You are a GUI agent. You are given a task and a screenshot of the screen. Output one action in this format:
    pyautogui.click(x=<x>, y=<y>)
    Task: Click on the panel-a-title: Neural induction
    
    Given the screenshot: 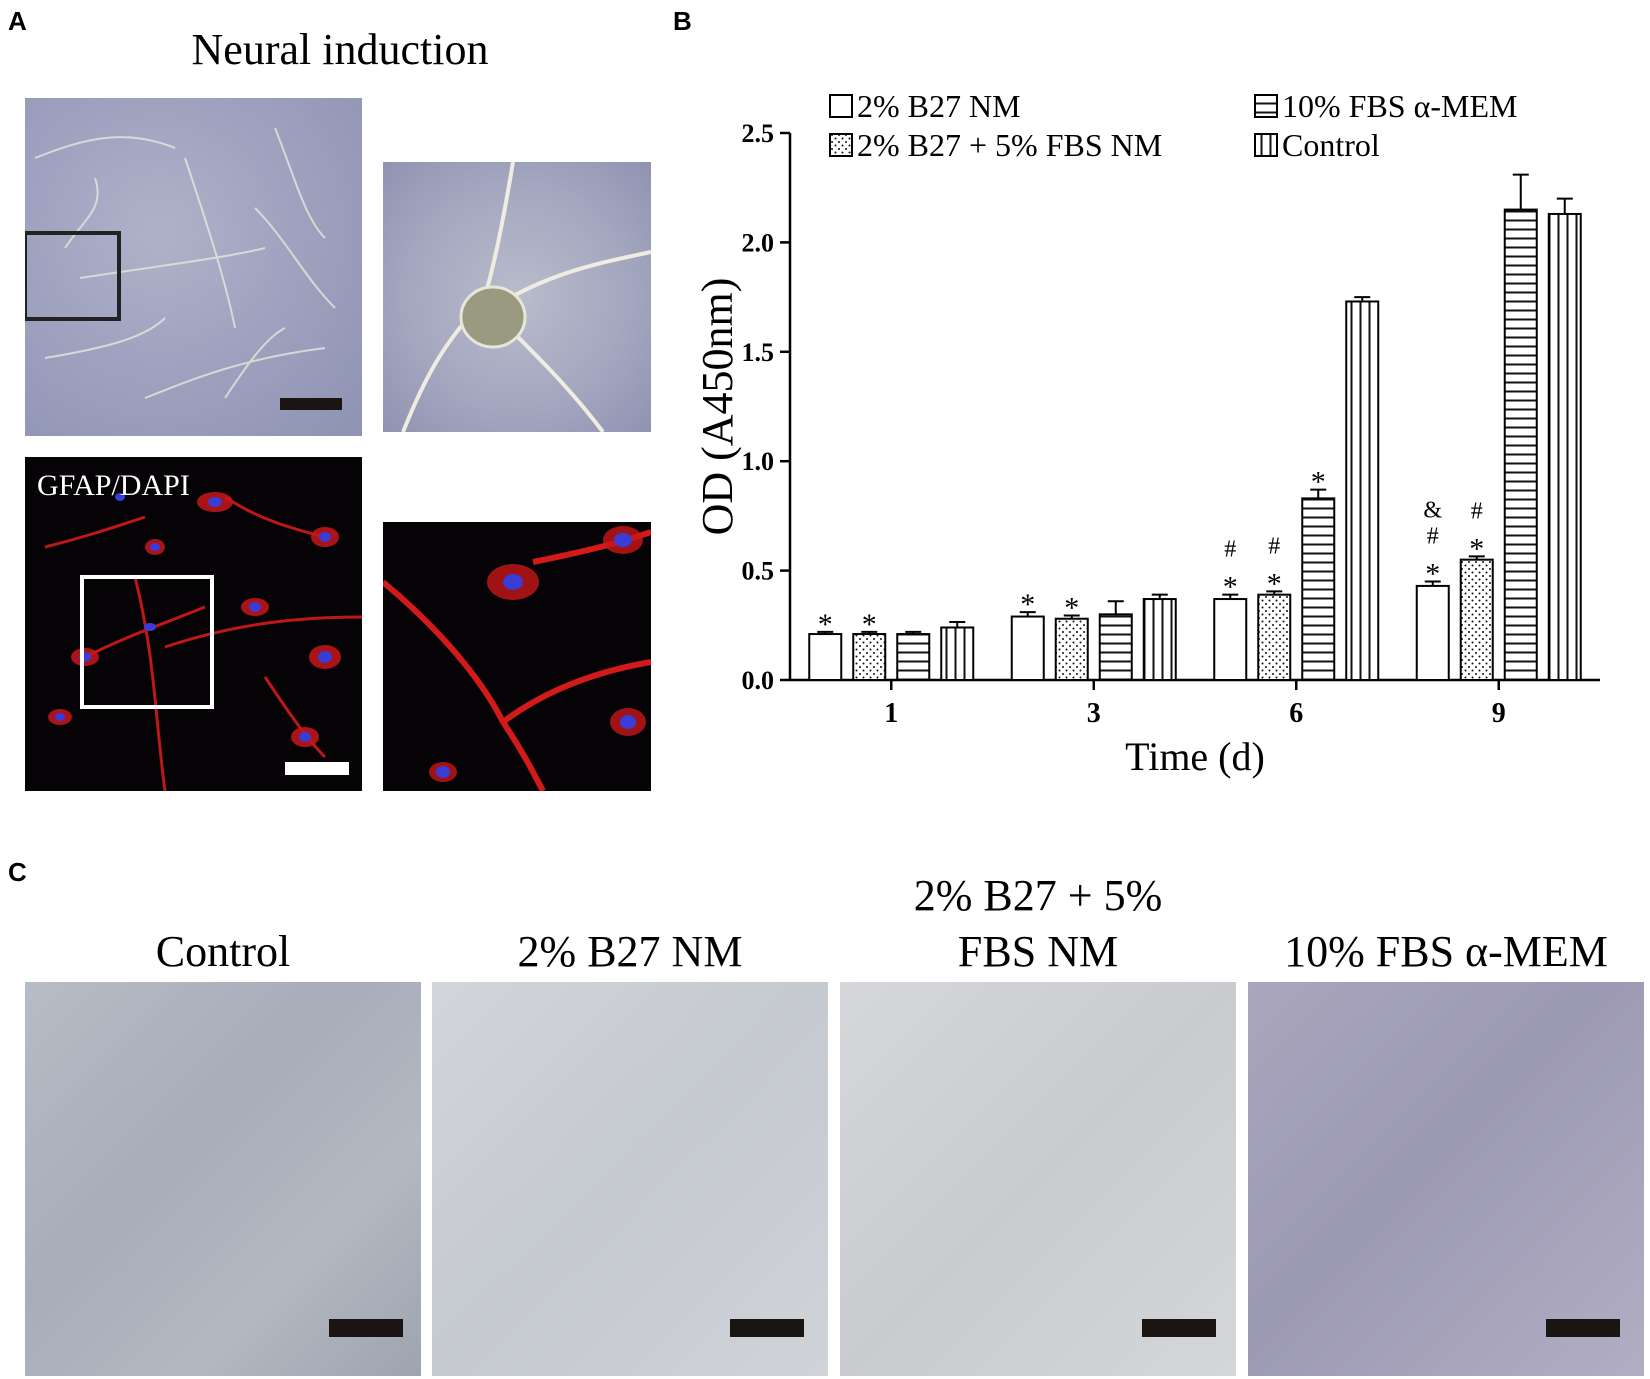 What is the action you would take?
    pyautogui.click(x=340, y=49)
    